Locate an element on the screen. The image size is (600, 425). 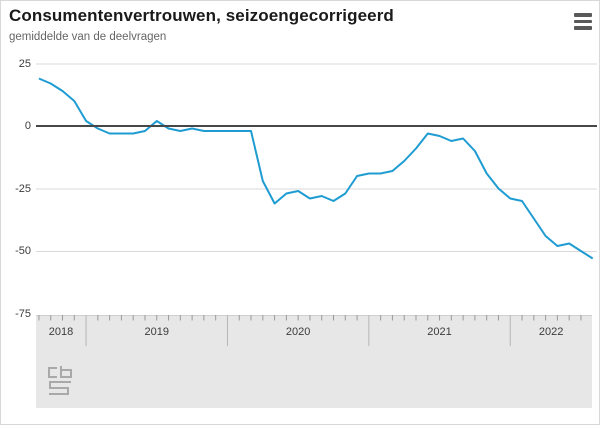
chart-subtitle: gemiddelde van de deelvragen is located at coordinates (88, 37).